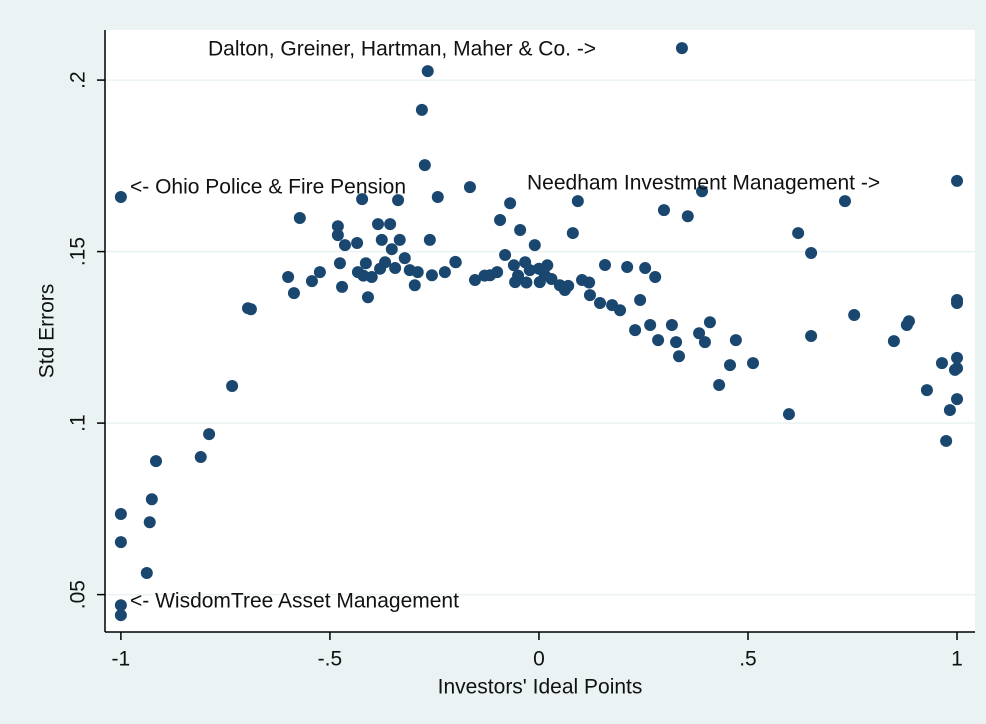 This screenshot has height=724, width=986. What do you see at coordinates (268, 187) in the screenshot?
I see `annotation: <- Ohio Police & Fire Pension` at bounding box center [268, 187].